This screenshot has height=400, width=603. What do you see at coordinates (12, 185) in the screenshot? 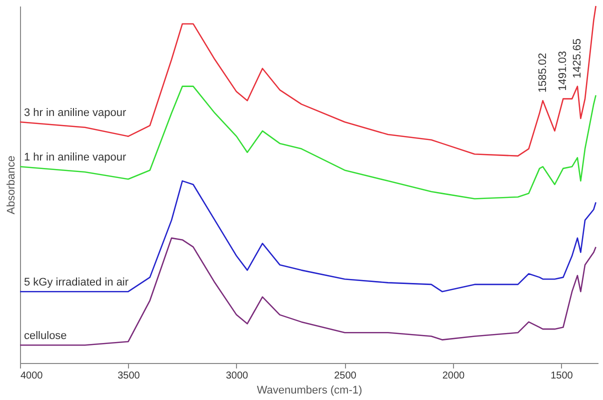
I see `y-axis-title: Absorbance` at bounding box center [12, 185].